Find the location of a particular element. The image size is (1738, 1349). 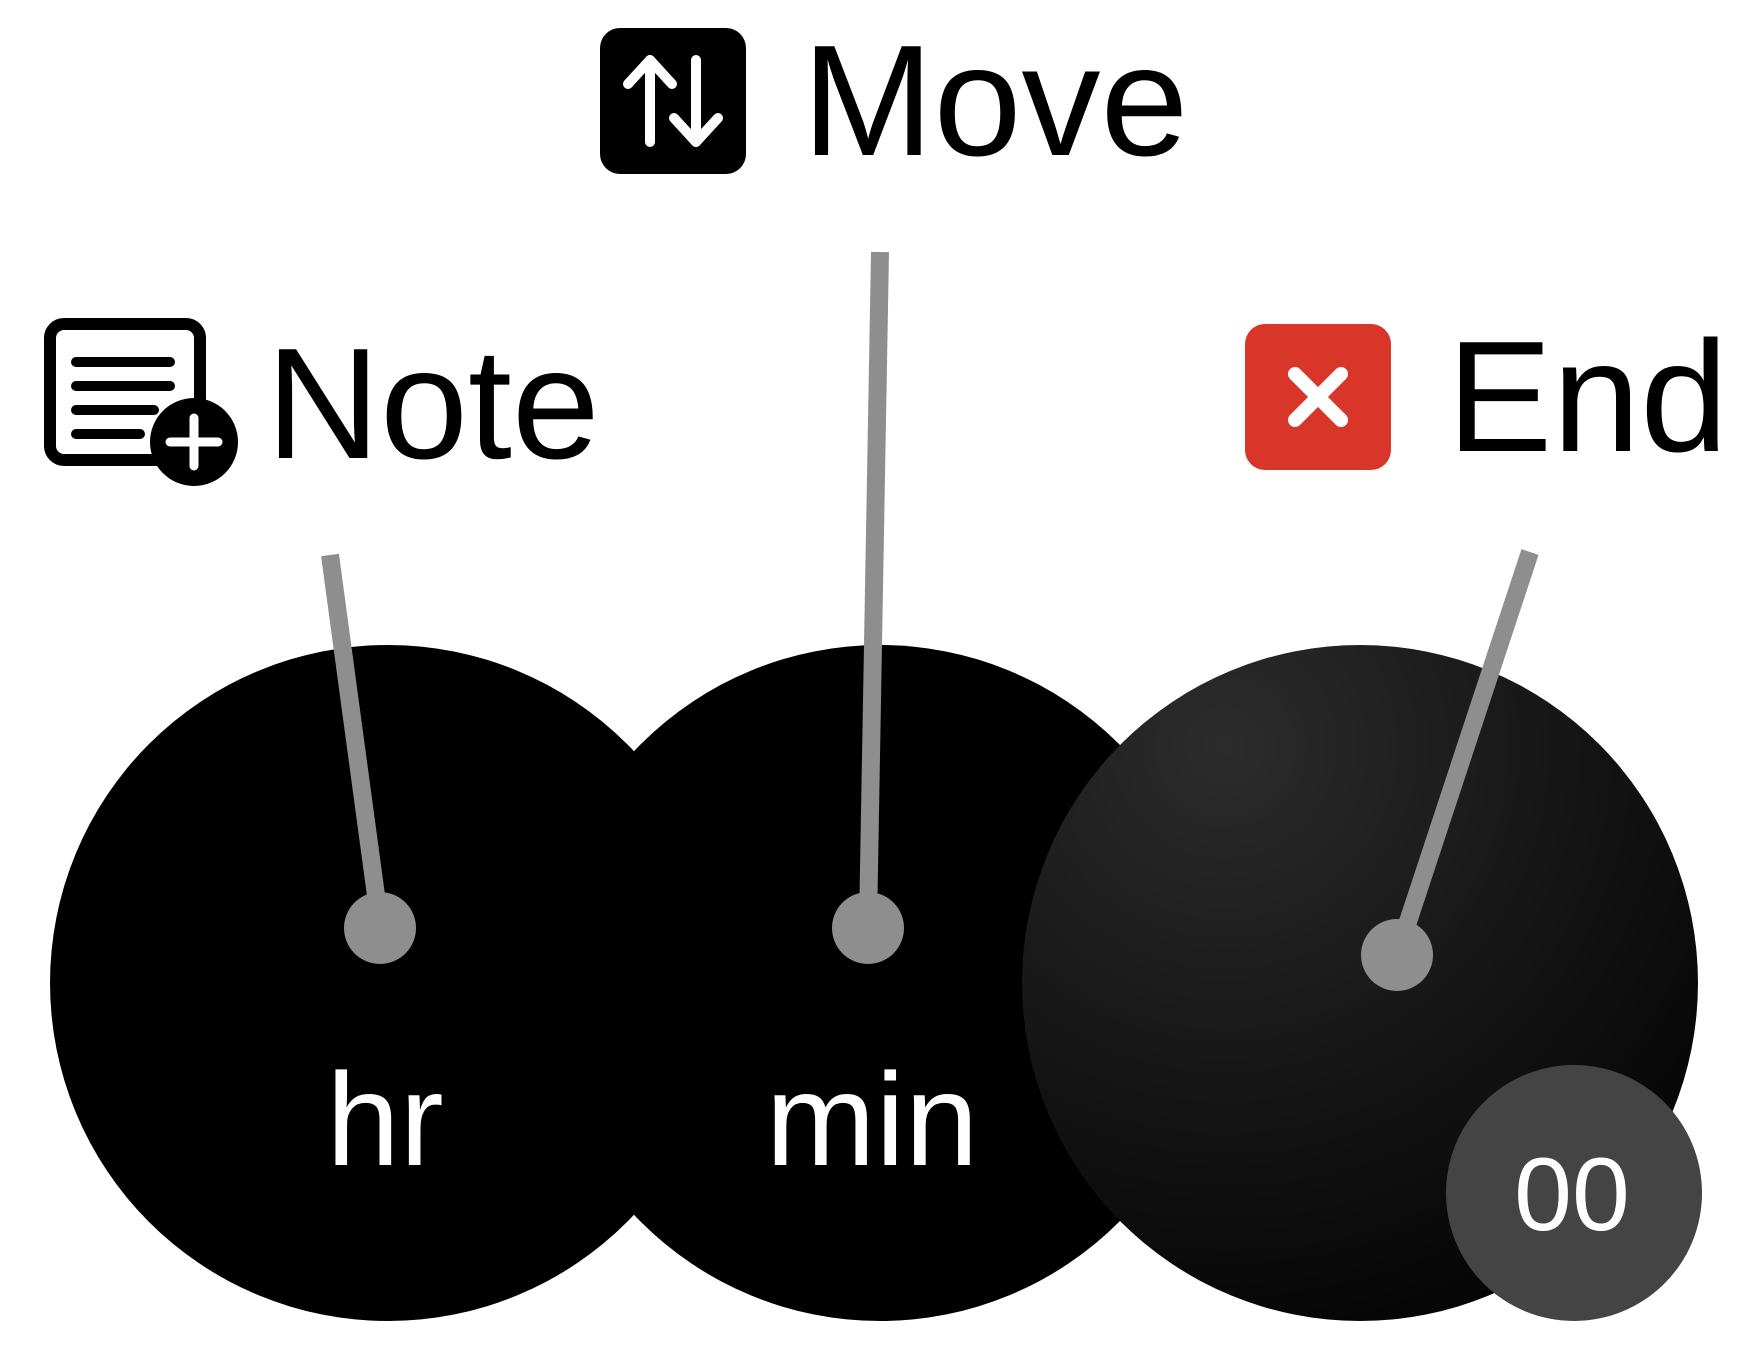

move-label: Move is located at coordinates (995, 101).